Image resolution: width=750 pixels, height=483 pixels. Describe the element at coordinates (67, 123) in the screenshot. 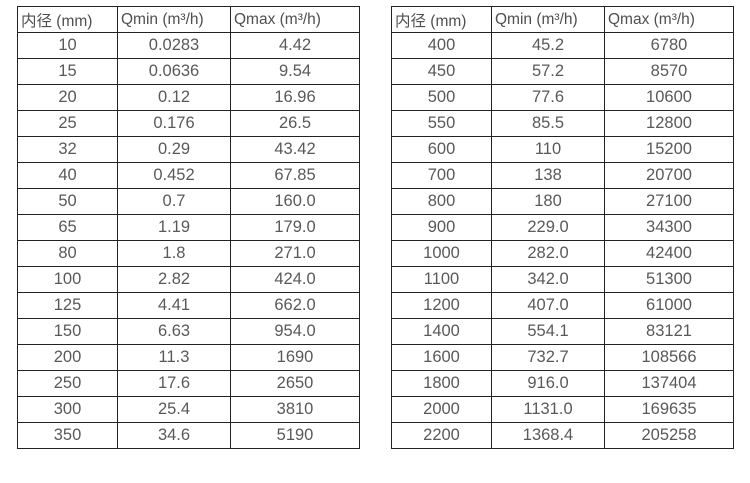

I see `diameter-cell: 25` at that location.